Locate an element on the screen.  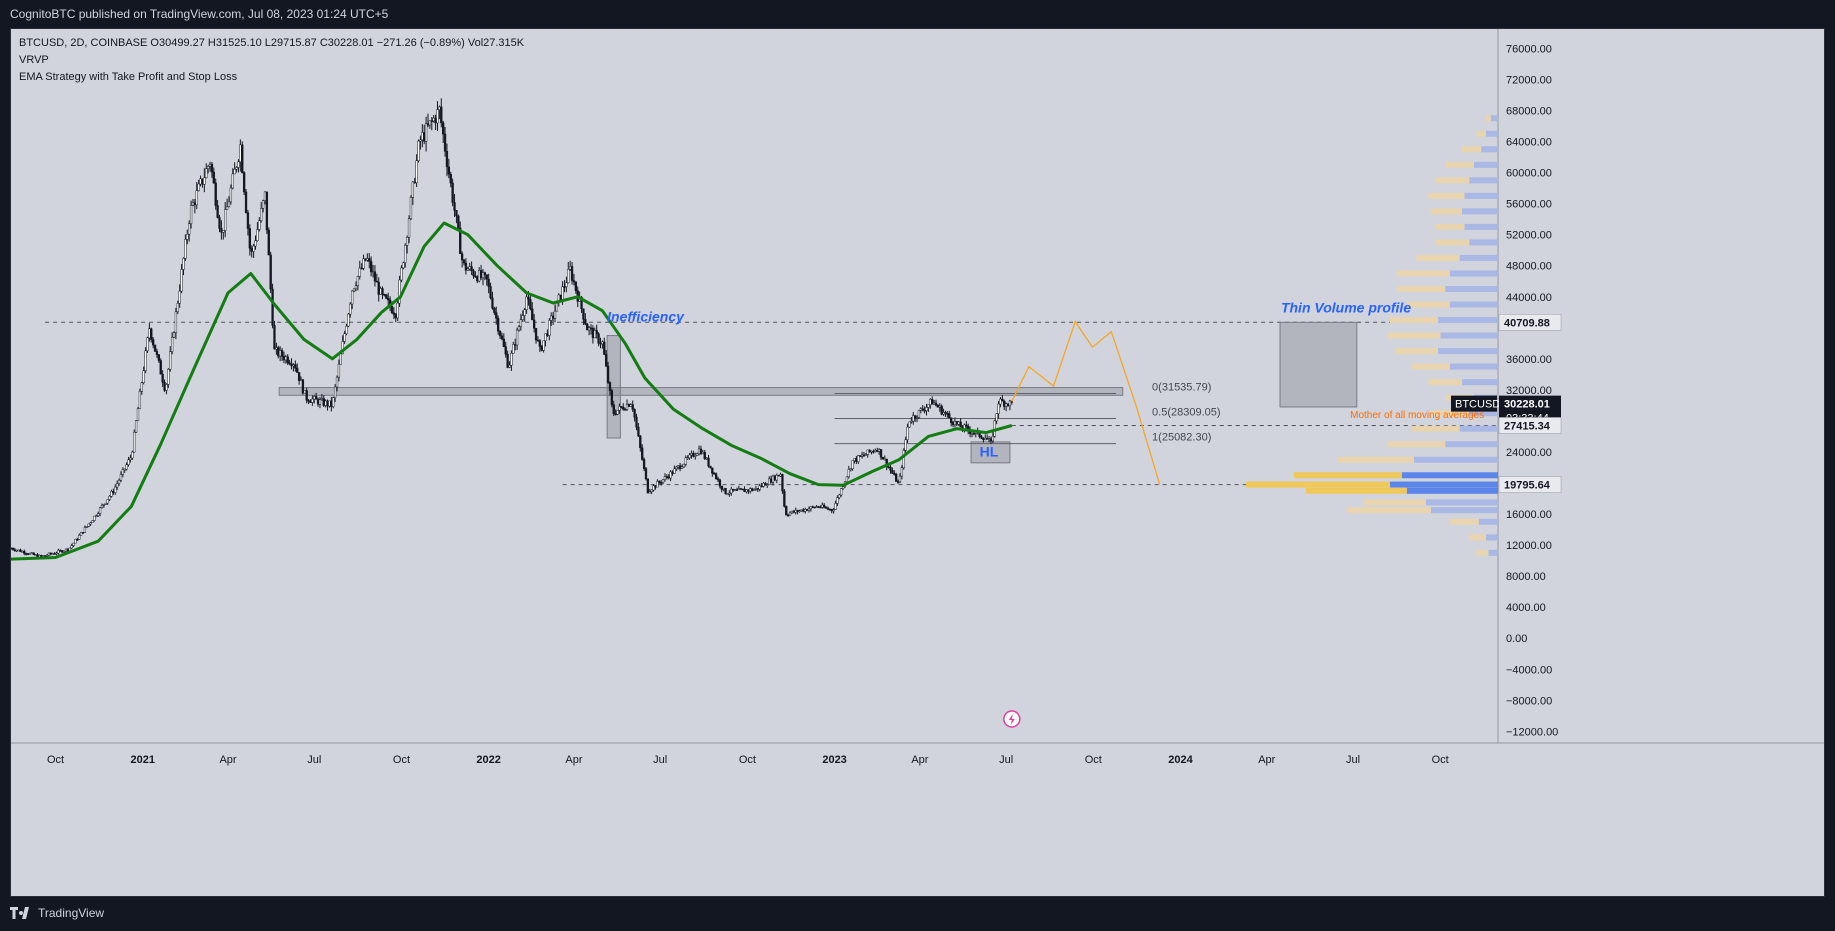
lightning-icon-glyph is located at coordinates (1011, 719).